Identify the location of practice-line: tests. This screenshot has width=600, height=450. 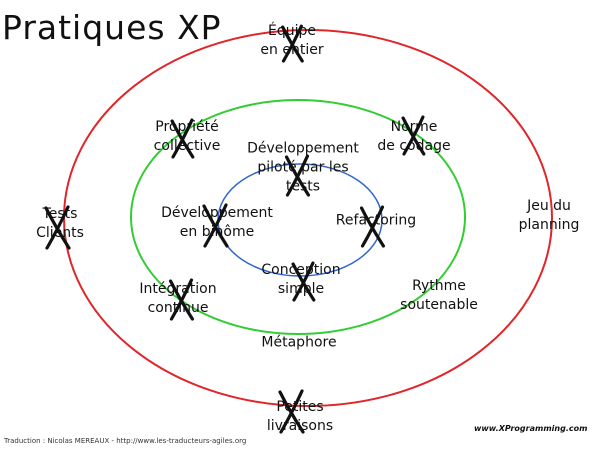
(303, 186).